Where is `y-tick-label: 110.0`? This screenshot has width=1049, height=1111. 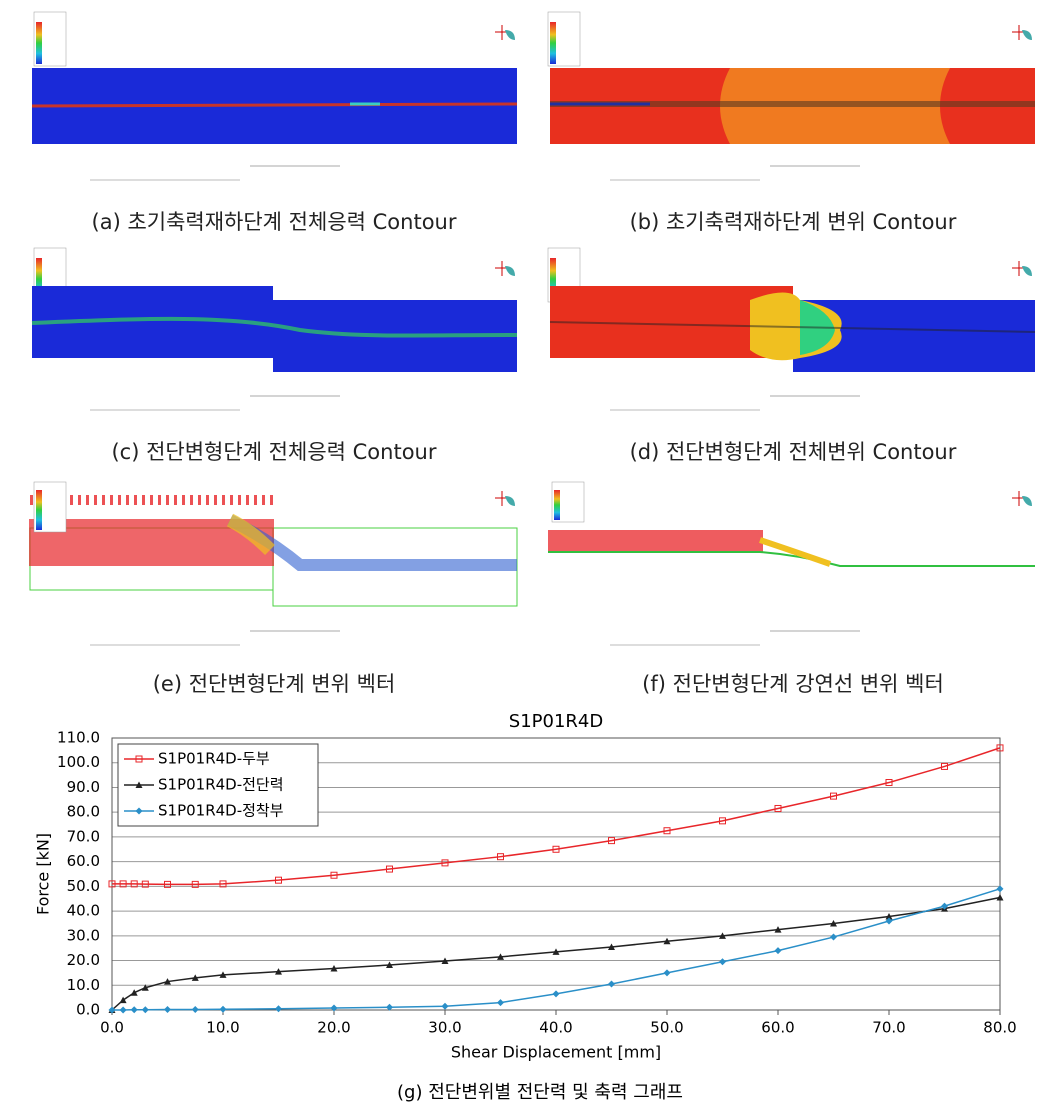 y-tick-label: 110.0 is located at coordinates (78, 738).